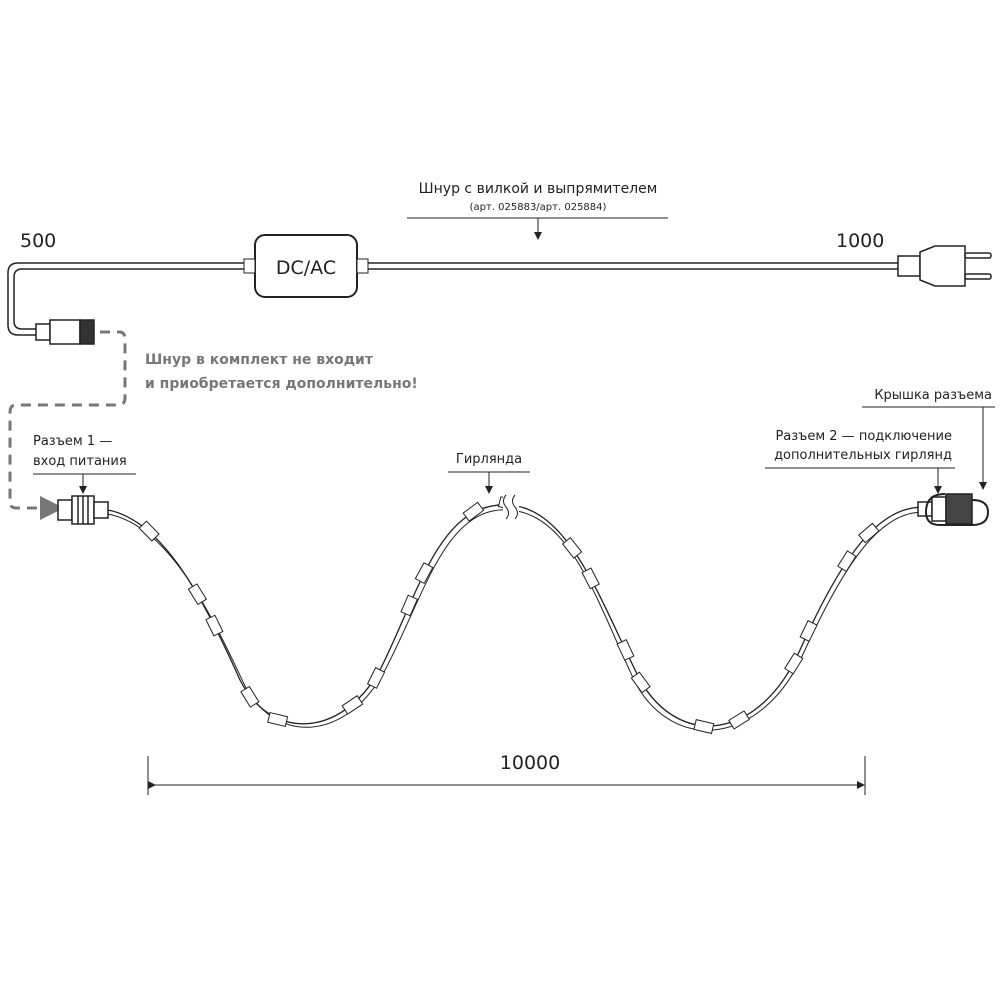  Describe the element at coordinates (538, 189) in the screenshot. I see `cord-title: Шнур с вилкой и выпрямителем` at that location.